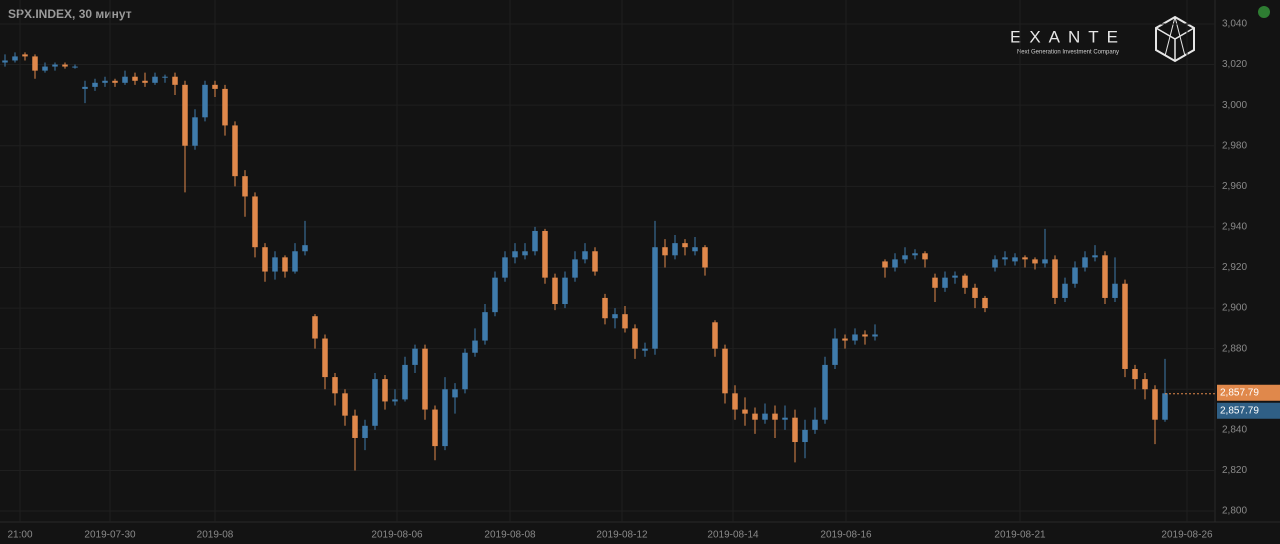 The width and height of the screenshot is (1280, 544). I want to click on y-tick-label: 3,000, so click(1234, 105).